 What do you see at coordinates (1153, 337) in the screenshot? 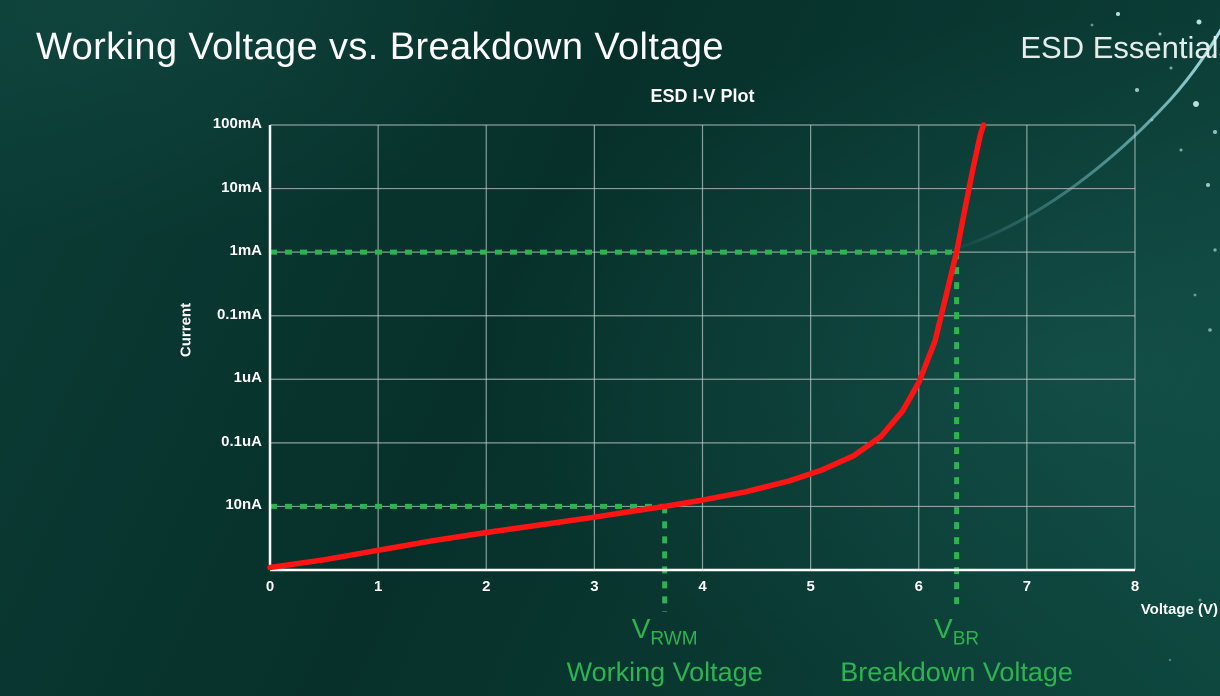
I see `sparkle-dots` at bounding box center [1153, 337].